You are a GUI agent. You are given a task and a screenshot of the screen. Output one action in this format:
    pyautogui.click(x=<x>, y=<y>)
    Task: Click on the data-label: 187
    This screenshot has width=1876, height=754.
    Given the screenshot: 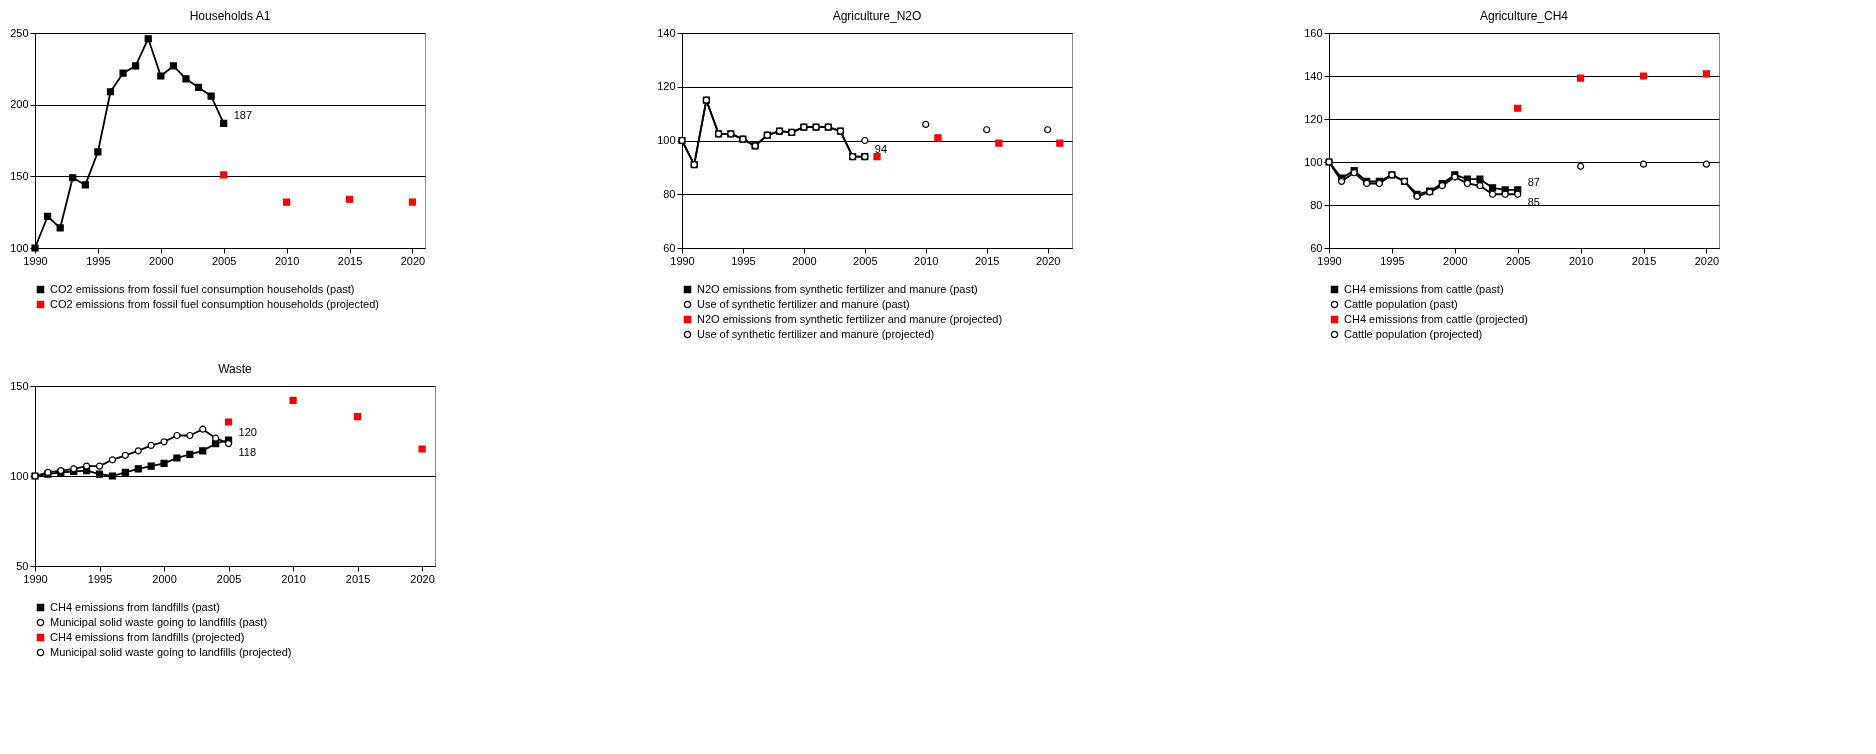 What is the action you would take?
    pyautogui.click(x=243, y=115)
    